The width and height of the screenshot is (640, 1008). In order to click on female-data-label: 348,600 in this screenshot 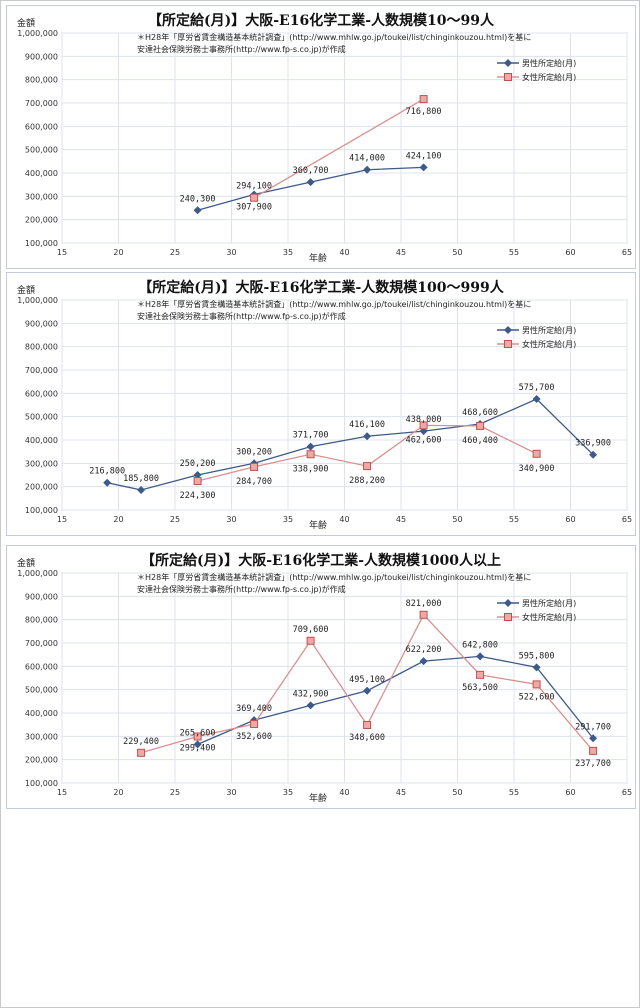, I will do `click(367, 738)`.